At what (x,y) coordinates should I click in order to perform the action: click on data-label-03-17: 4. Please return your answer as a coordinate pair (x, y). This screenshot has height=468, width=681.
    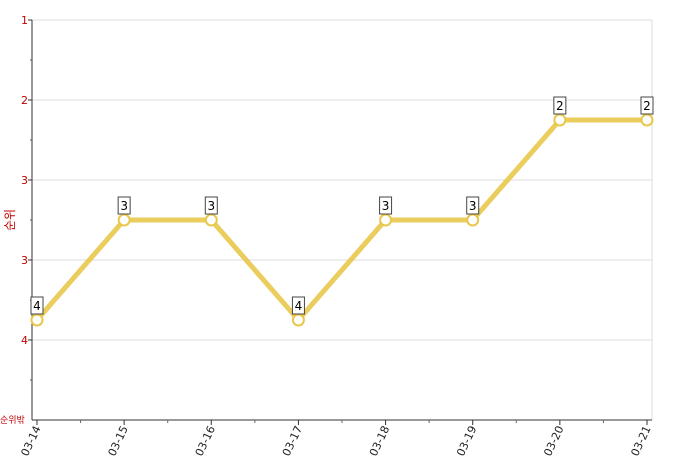
    Looking at the image, I should click on (299, 306).